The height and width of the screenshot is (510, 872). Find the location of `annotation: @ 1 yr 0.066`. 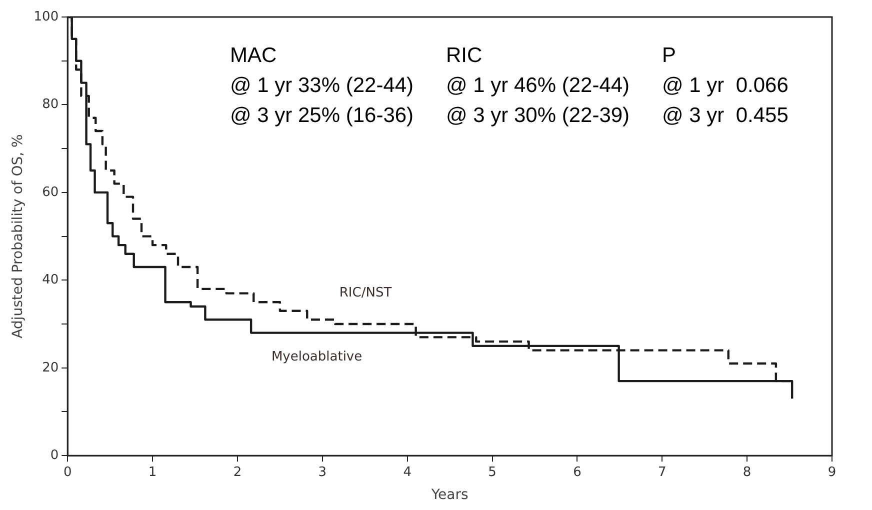

annotation: @ 1 yr 0.066 is located at coordinates (726, 86).